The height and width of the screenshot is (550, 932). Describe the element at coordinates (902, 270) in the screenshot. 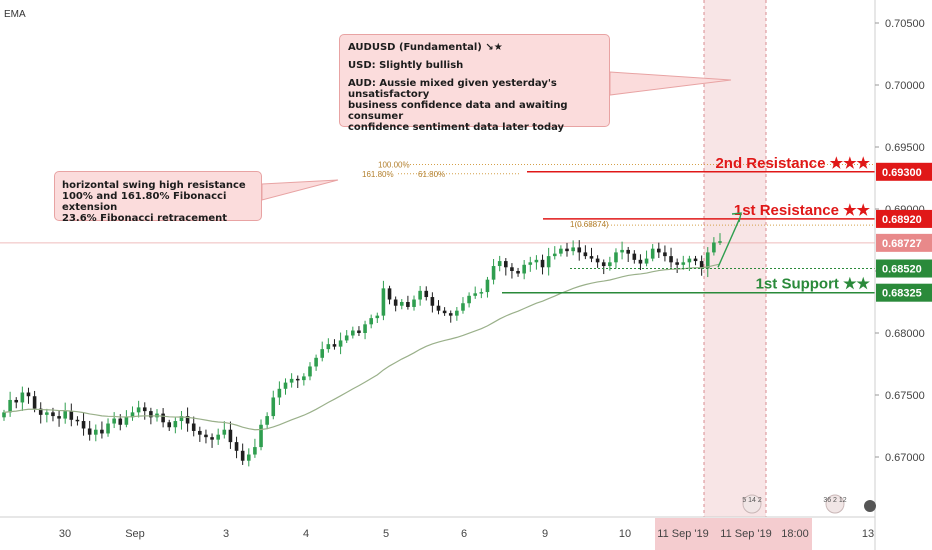

I see `price-tag-label: 0.68520` at that location.